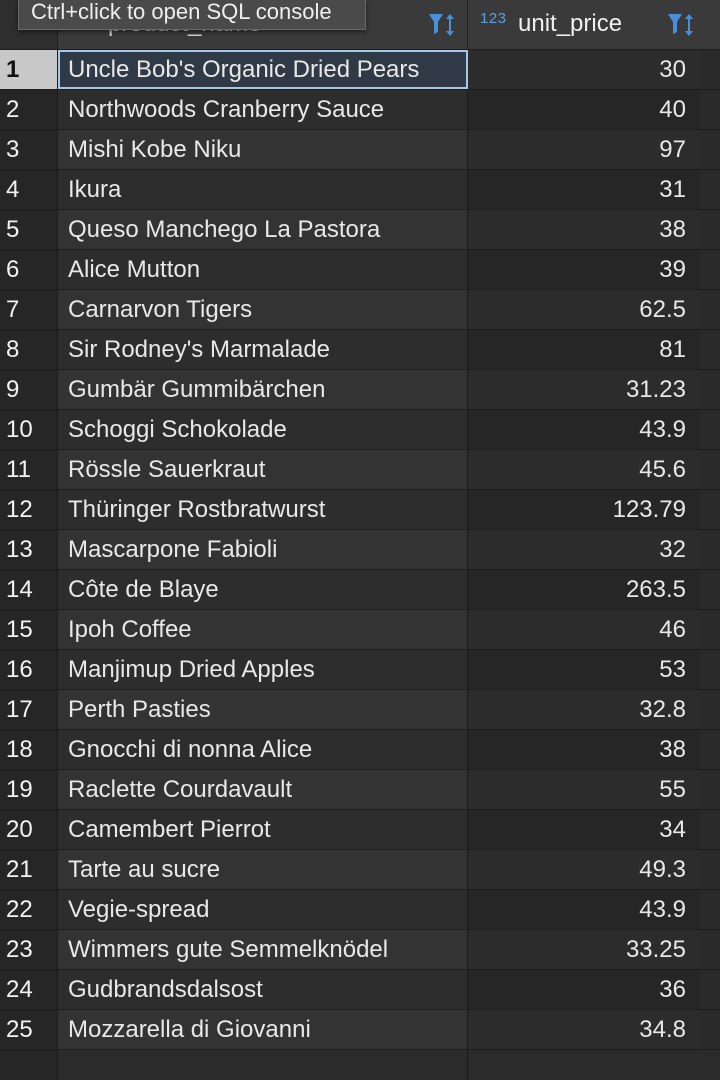 Image resolution: width=720 pixels, height=1080 pixels. I want to click on cell-unit-price: 40, so click(584, 109).